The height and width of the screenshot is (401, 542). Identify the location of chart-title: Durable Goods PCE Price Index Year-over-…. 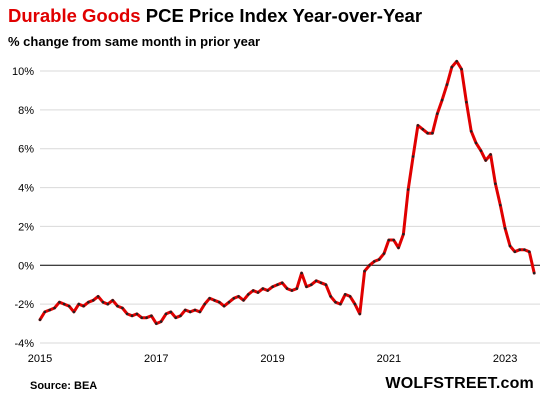
(215, 16).